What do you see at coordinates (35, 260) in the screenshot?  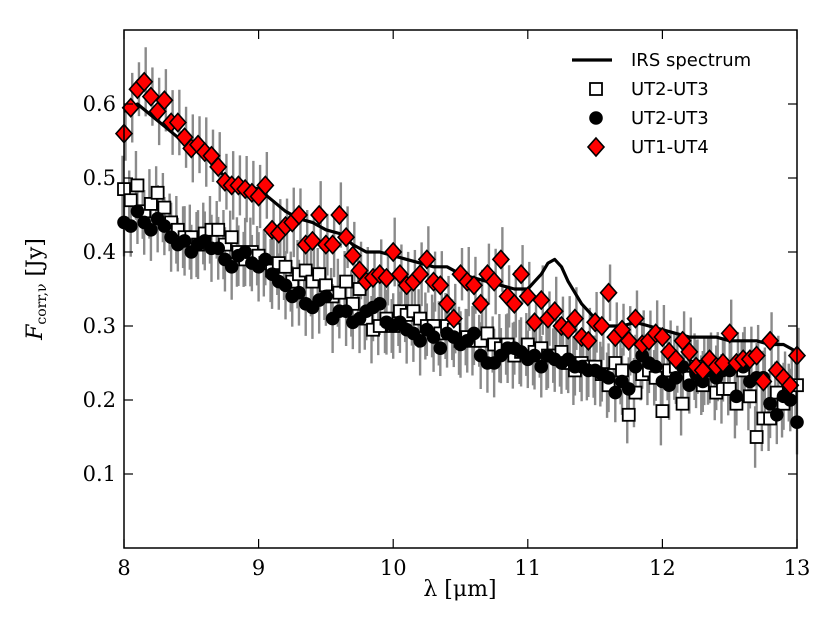 I see `y-axis-title-unit: [Jy]` at bounding box center [35, 260].